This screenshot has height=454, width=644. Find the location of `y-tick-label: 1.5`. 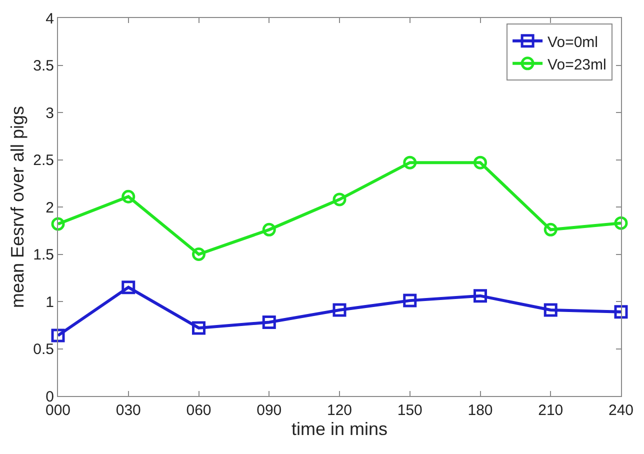

y-tick-label: 1.5 is located at coordinates (43, 255).